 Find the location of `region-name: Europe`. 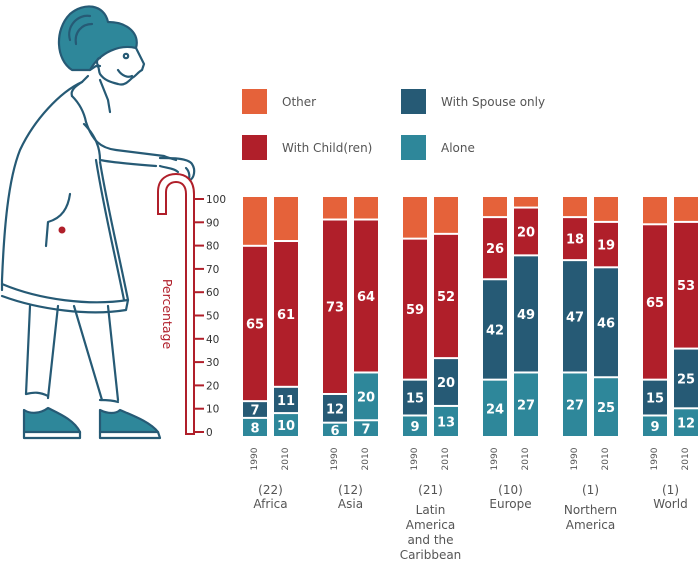

region-name: Europe is located at coordinates (511, 504).